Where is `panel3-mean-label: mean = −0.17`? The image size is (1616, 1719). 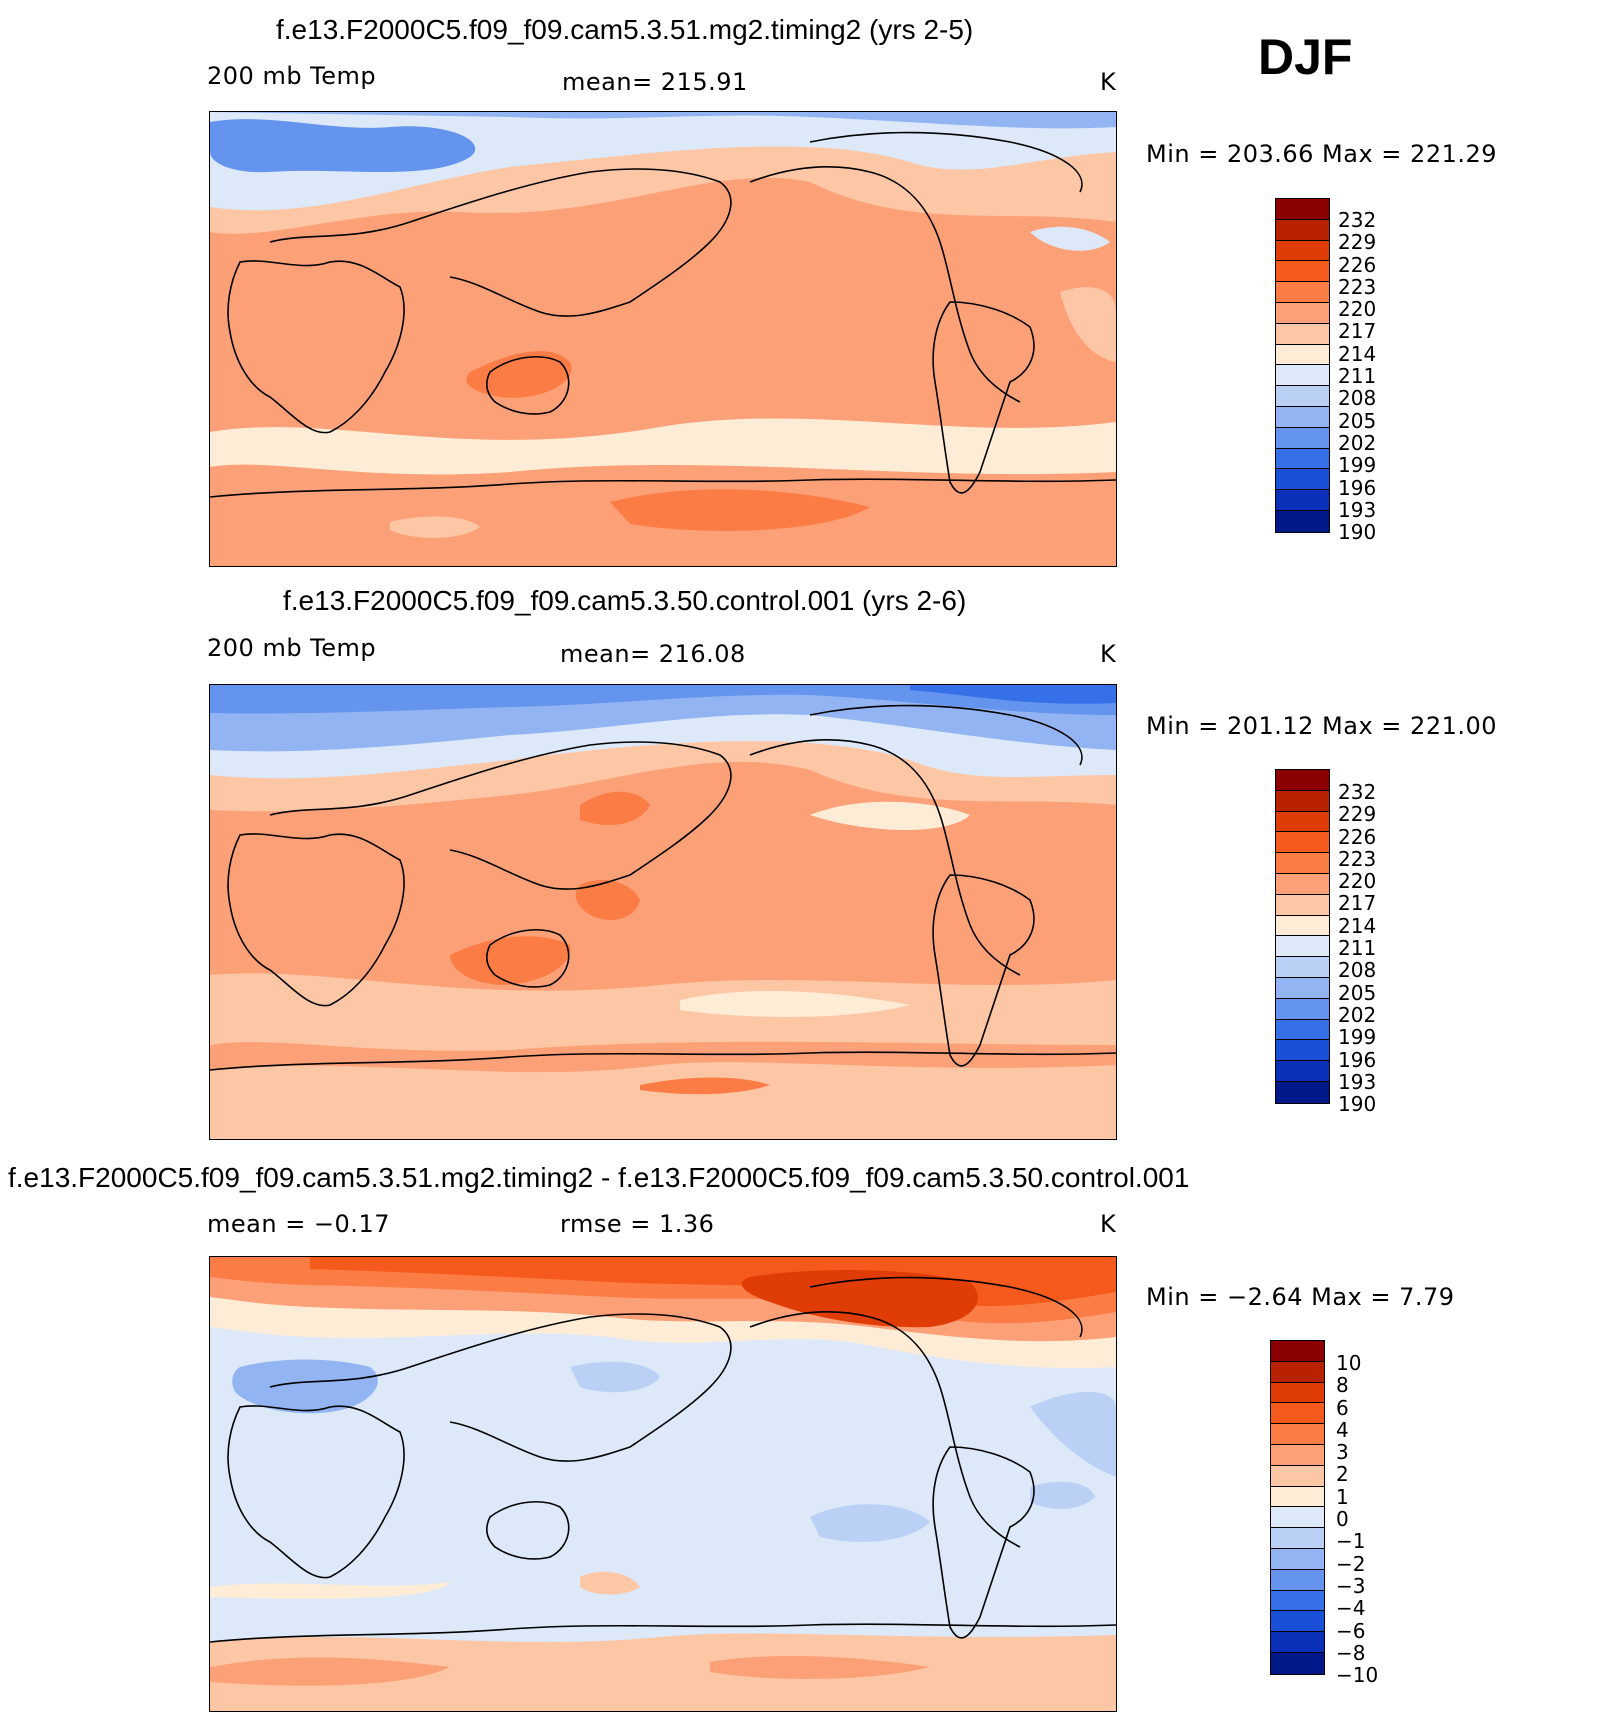 panel3-mean-label: mean = −0.17 is located at coordinates (298, 1224).